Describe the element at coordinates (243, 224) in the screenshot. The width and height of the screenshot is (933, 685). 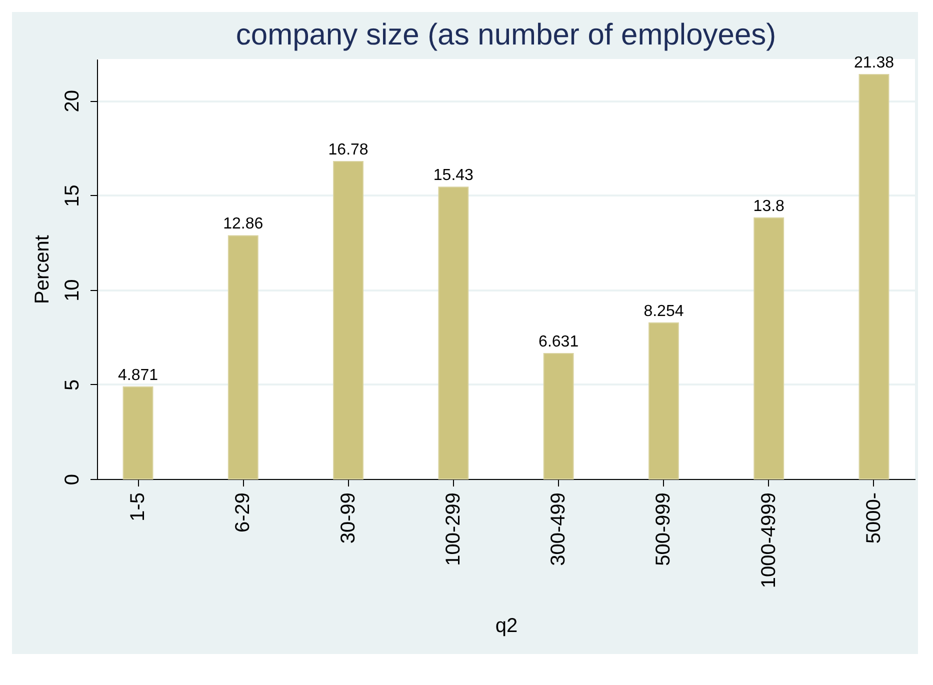
I see `data-label: 12.86` at that location.